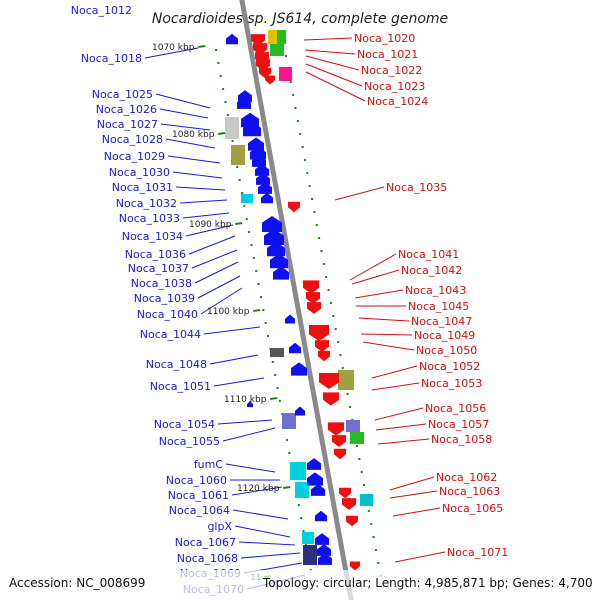 Image resolution: width=600 pixels, height=600 pixels. Describe the element at coordinates (458, 424) in the screenshot. I see `gene-label-right: Noca_1057` at that location.